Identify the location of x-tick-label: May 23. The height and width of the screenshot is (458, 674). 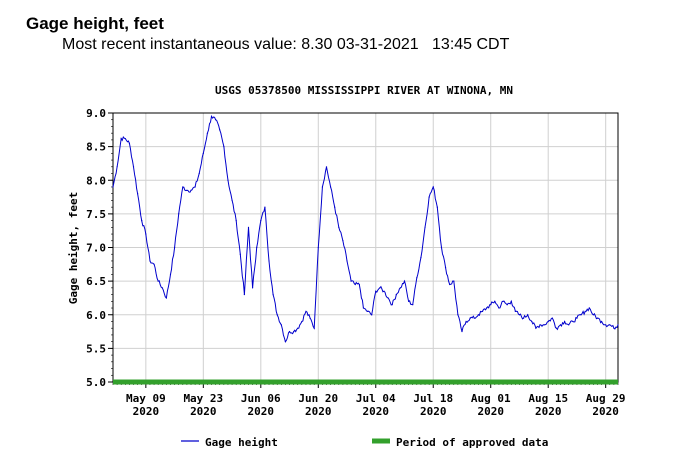
(203, 398).